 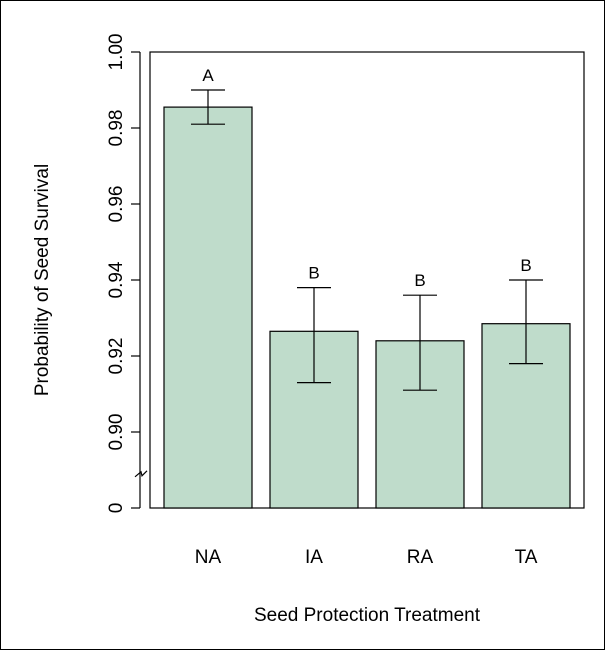 What do you see at coordinates (116, 356) in the screenshot?
I see `y-tick-label: 0.92` at bounding box center [116, 356].